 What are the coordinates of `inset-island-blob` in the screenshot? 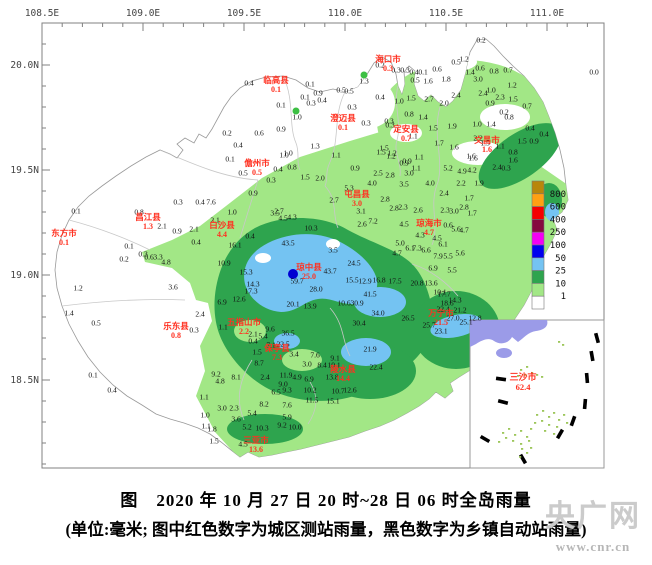 It's located at (504, 353).